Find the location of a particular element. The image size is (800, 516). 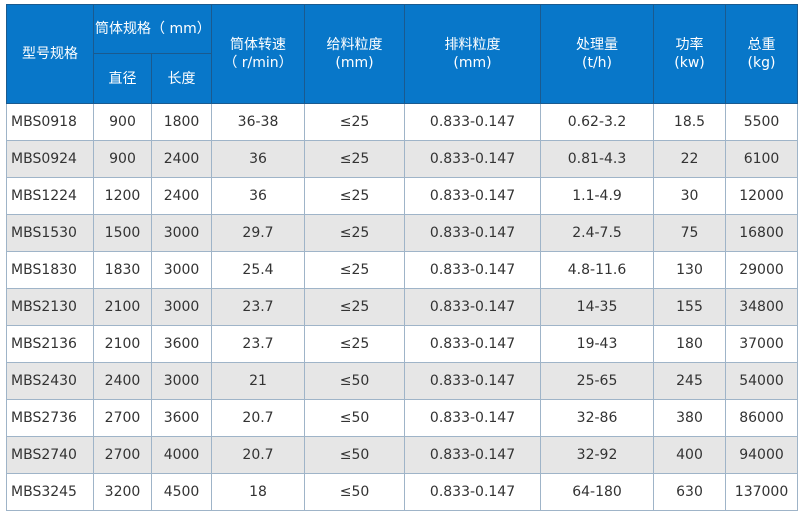

table-cell: 4000 is located at coordinates (181, 455).